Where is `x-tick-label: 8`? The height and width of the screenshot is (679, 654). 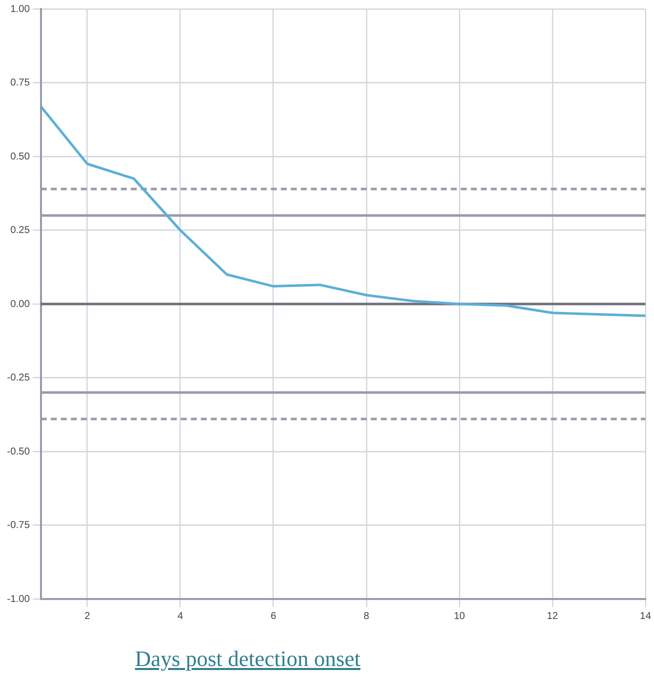
x-tick-label: 8 is located at coordinates (367, 616).